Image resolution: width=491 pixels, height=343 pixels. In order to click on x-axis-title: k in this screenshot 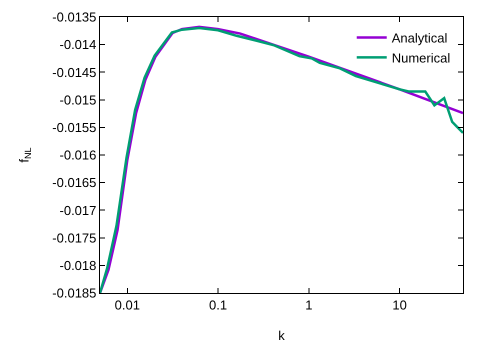, I will do `click(282, 335)`.